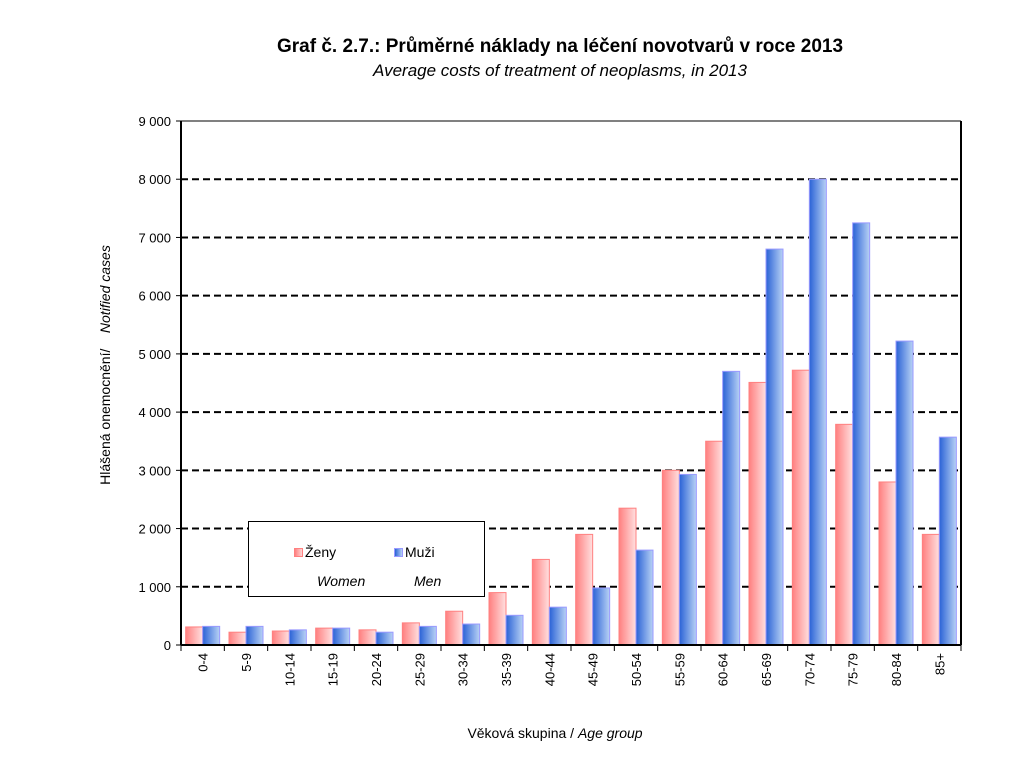 This screenshot has height=768, width=1024. Describe the element at coordinates (723, 669) in the screenshot. I see `x-tick-label: 60-64` at that location.